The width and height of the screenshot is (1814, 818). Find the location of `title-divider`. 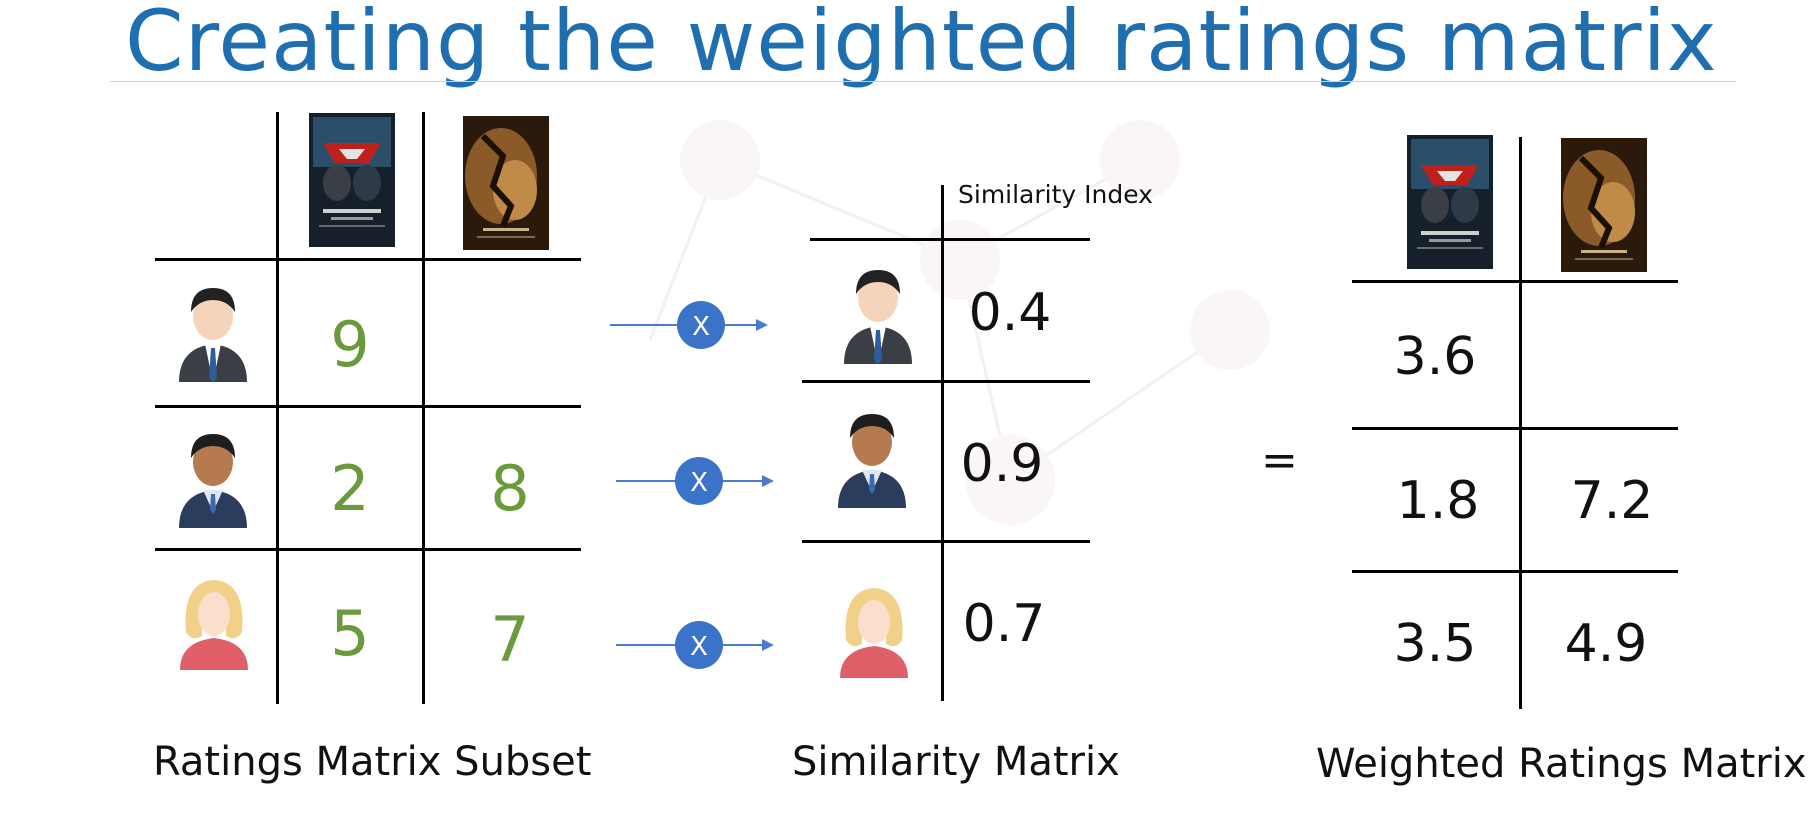

title-divider is located at coordinates (923, 81).